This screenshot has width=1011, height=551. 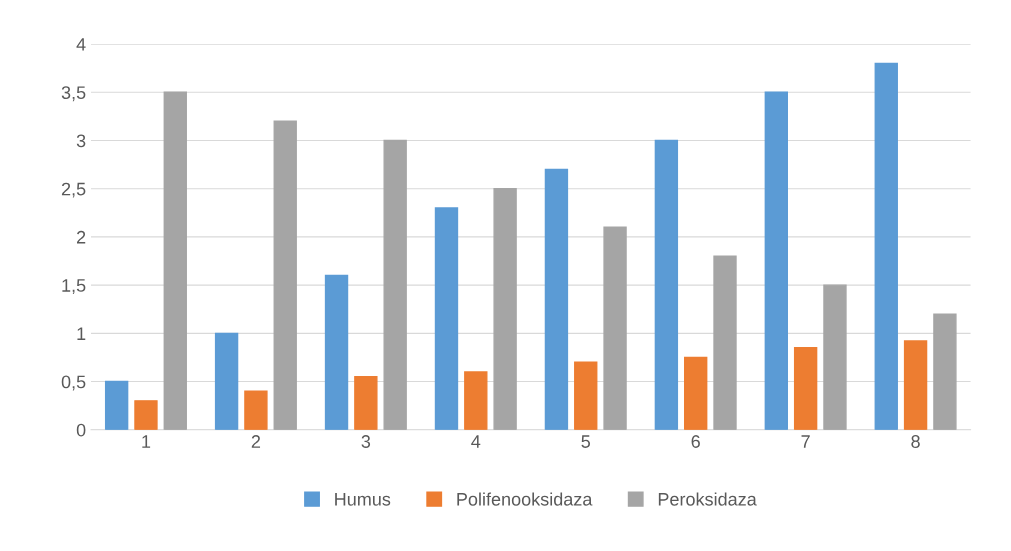 What do you see at coordinates (366, 441) in the screenshot?
I see `x-tick-label: 3` at bounding box center [366, 441].